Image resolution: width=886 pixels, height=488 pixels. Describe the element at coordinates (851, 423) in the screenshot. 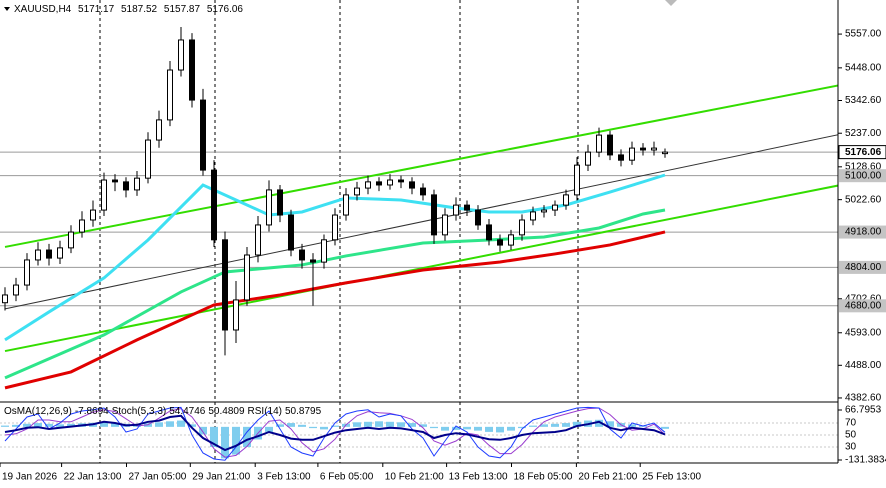

I see `indicator-tick-label: 70` at that location.